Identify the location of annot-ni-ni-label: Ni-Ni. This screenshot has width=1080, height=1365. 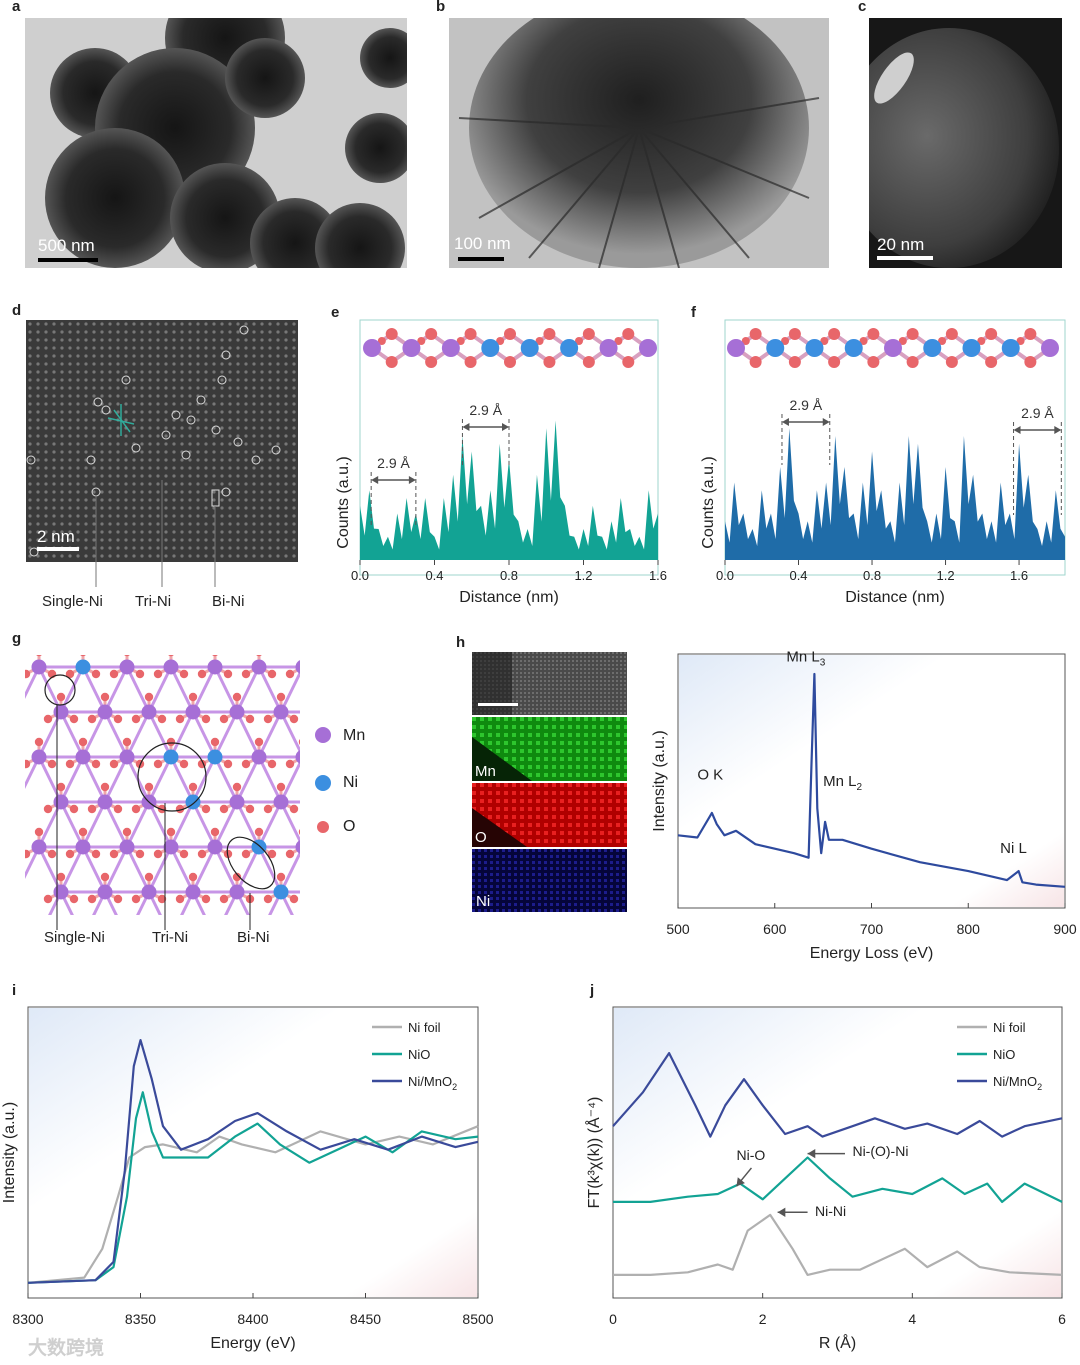
(830, 1211).